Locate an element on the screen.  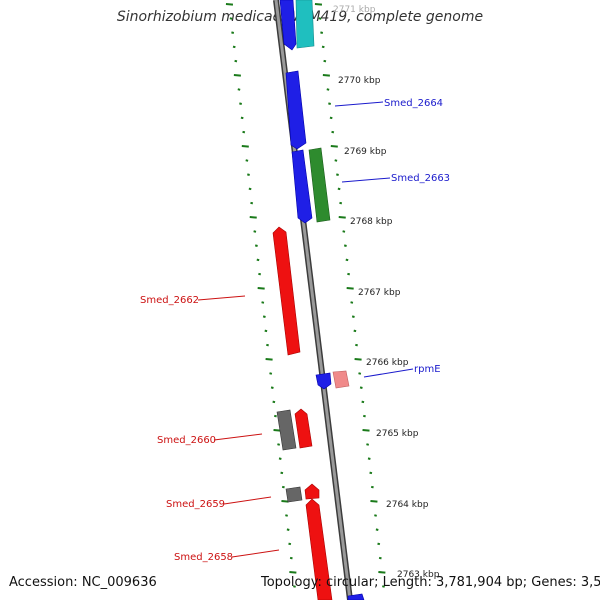
inner-tick-track is located at coordinates (261, 295).